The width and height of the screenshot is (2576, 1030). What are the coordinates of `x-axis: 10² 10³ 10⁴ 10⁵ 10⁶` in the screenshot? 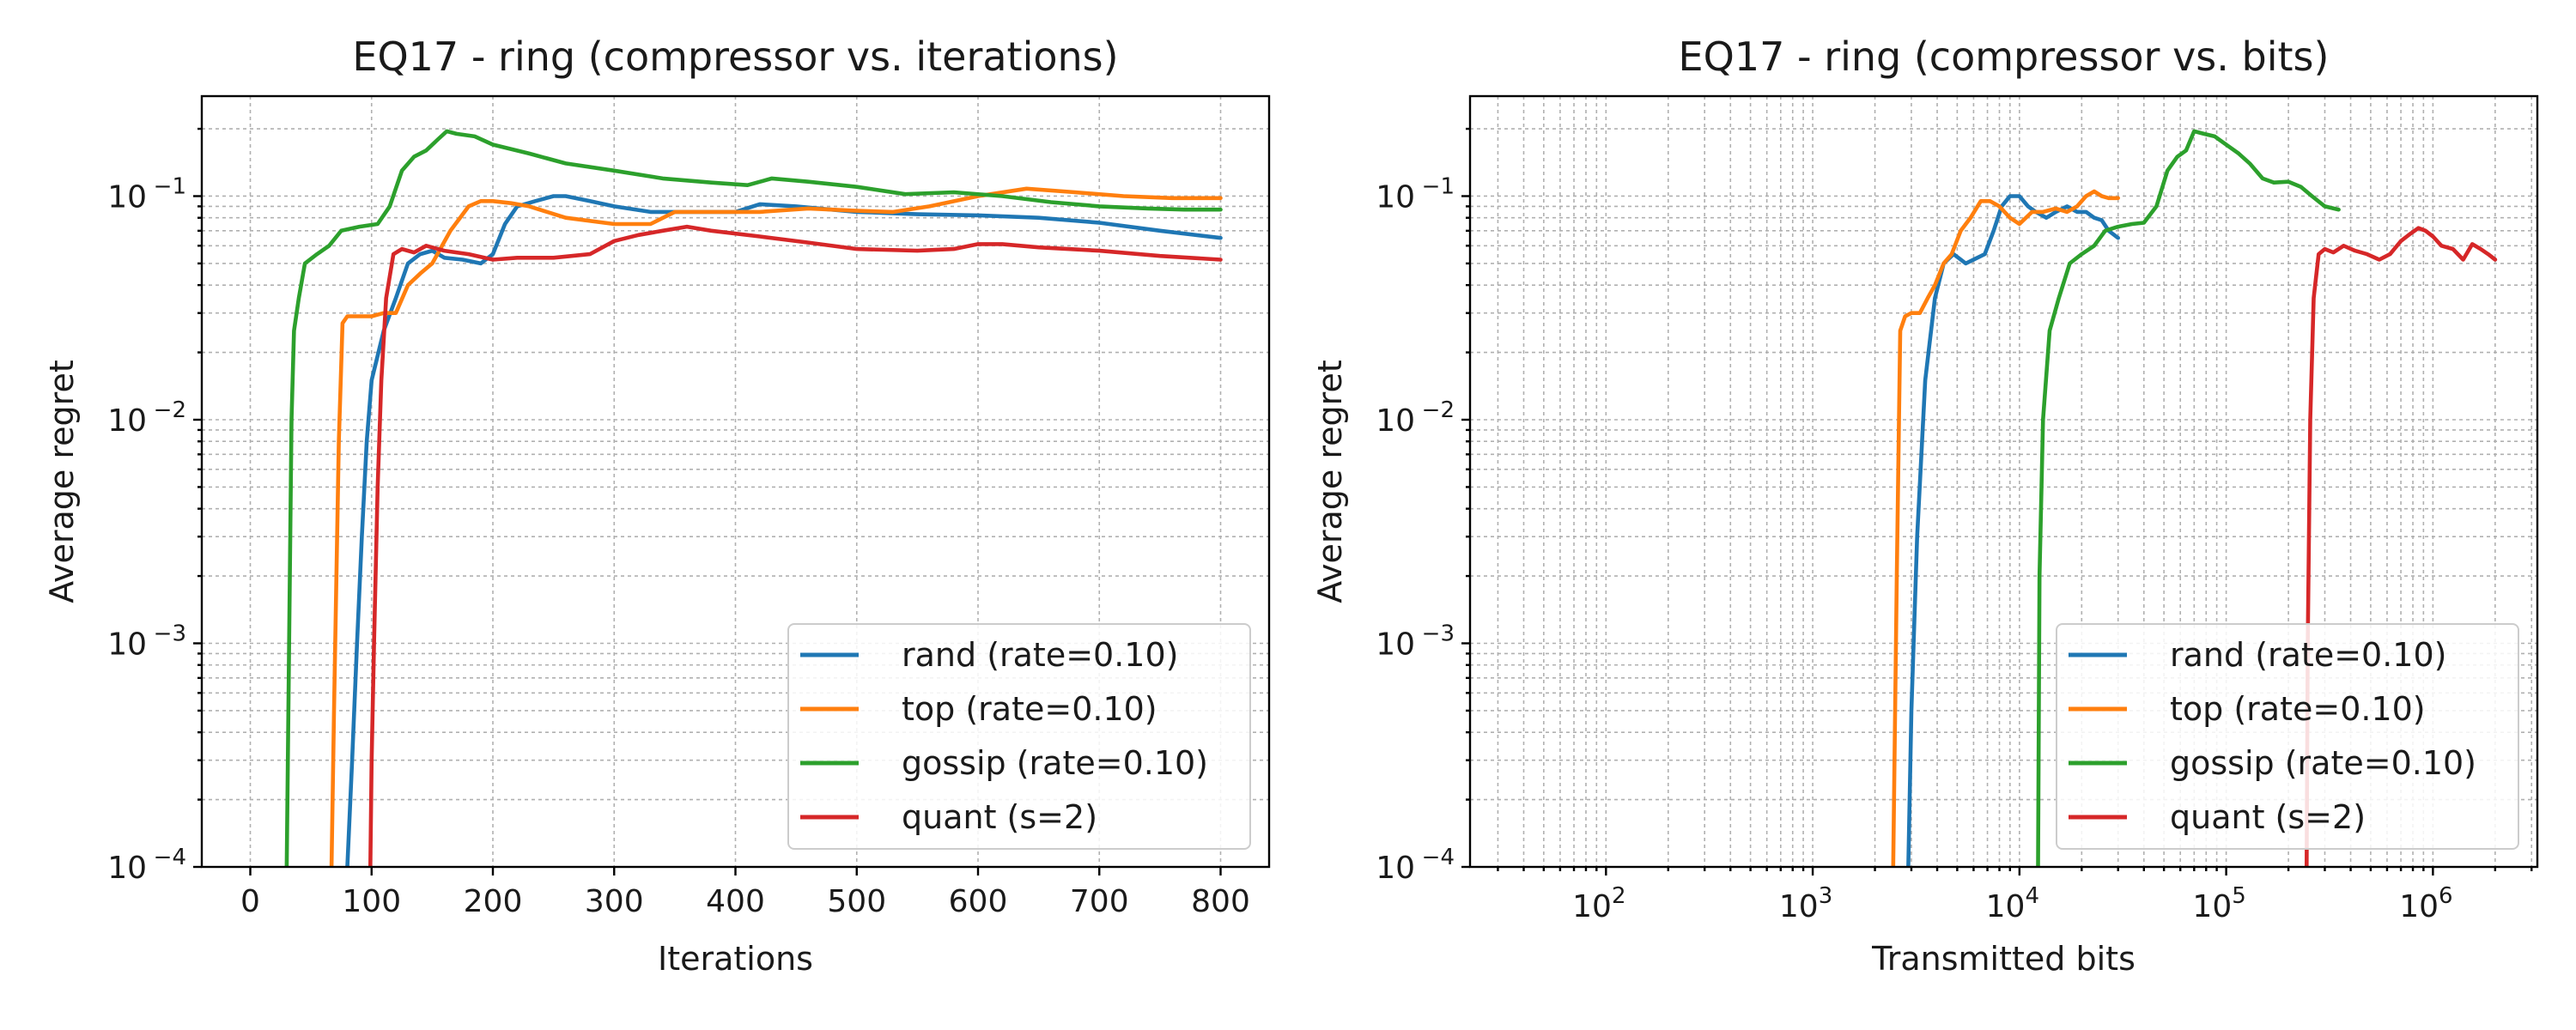 It's located at (2015, 895).